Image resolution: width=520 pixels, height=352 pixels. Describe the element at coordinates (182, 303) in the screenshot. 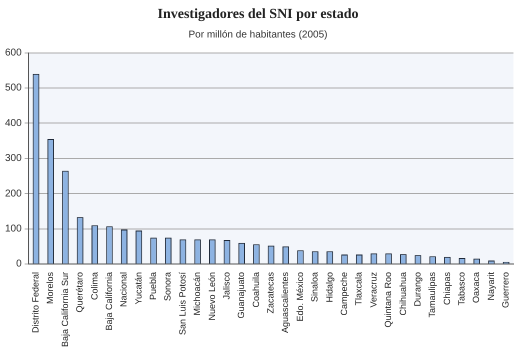

I see `x-tick-label: San Luis Potosí` at that location.